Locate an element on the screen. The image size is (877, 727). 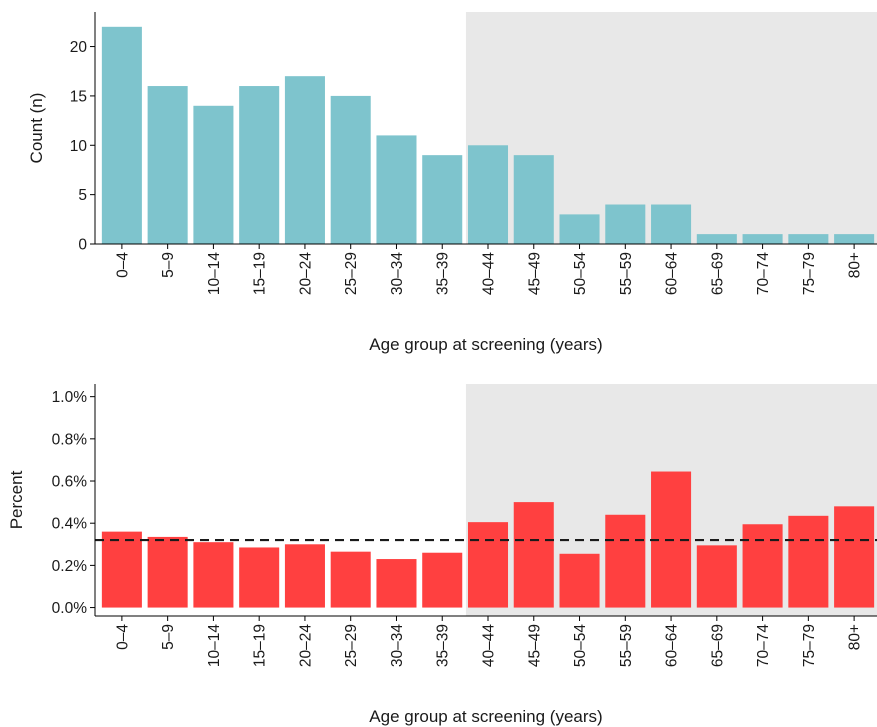
y-axis-title: Percent is located at coordinates (16, 499).